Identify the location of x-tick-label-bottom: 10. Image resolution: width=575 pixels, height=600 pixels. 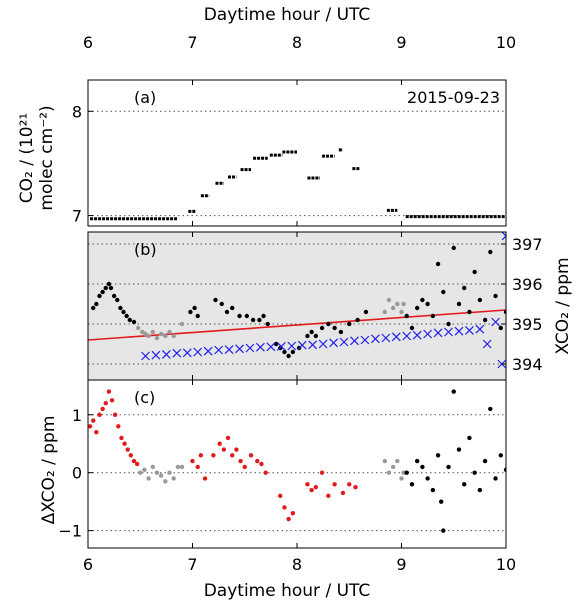
(506, 564).